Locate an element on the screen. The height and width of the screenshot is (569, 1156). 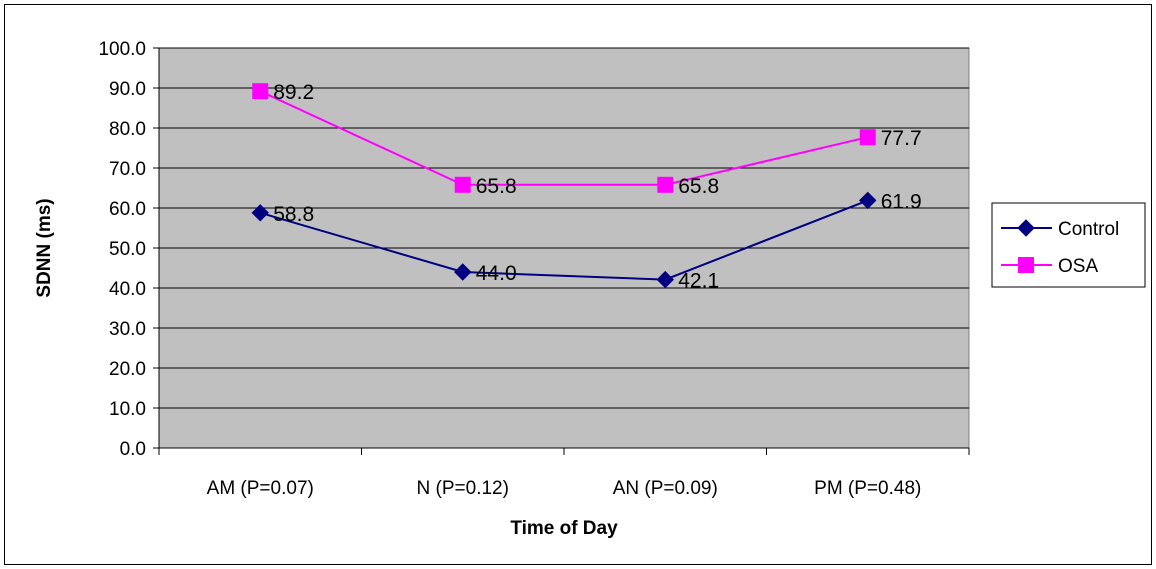
data-label-control: 44.0 is located at coordinates (496, 273).